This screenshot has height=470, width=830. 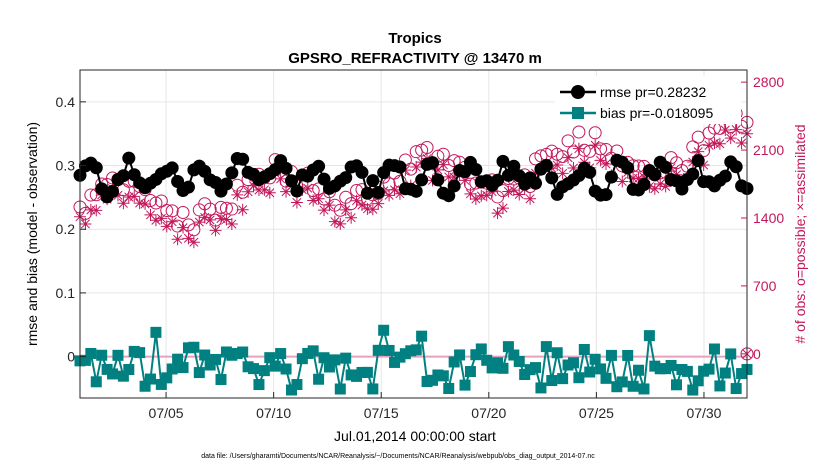 I want to click on x-tick-label: 07/20, so click(x=488, y=413).